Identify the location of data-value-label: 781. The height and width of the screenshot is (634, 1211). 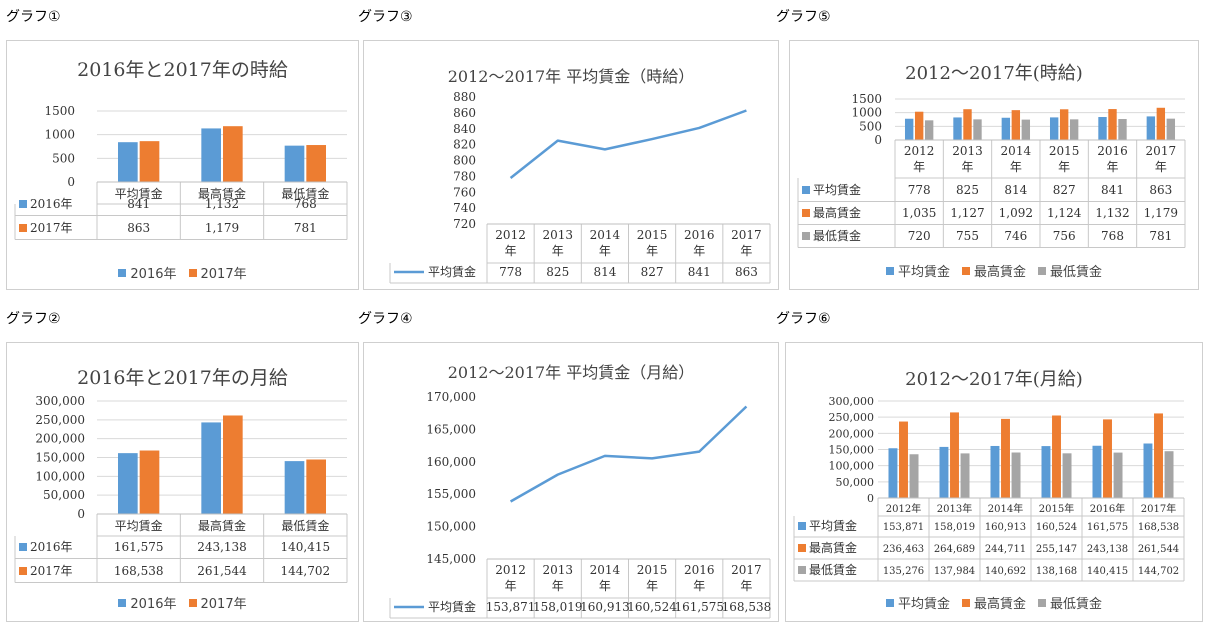
(1160, 236).